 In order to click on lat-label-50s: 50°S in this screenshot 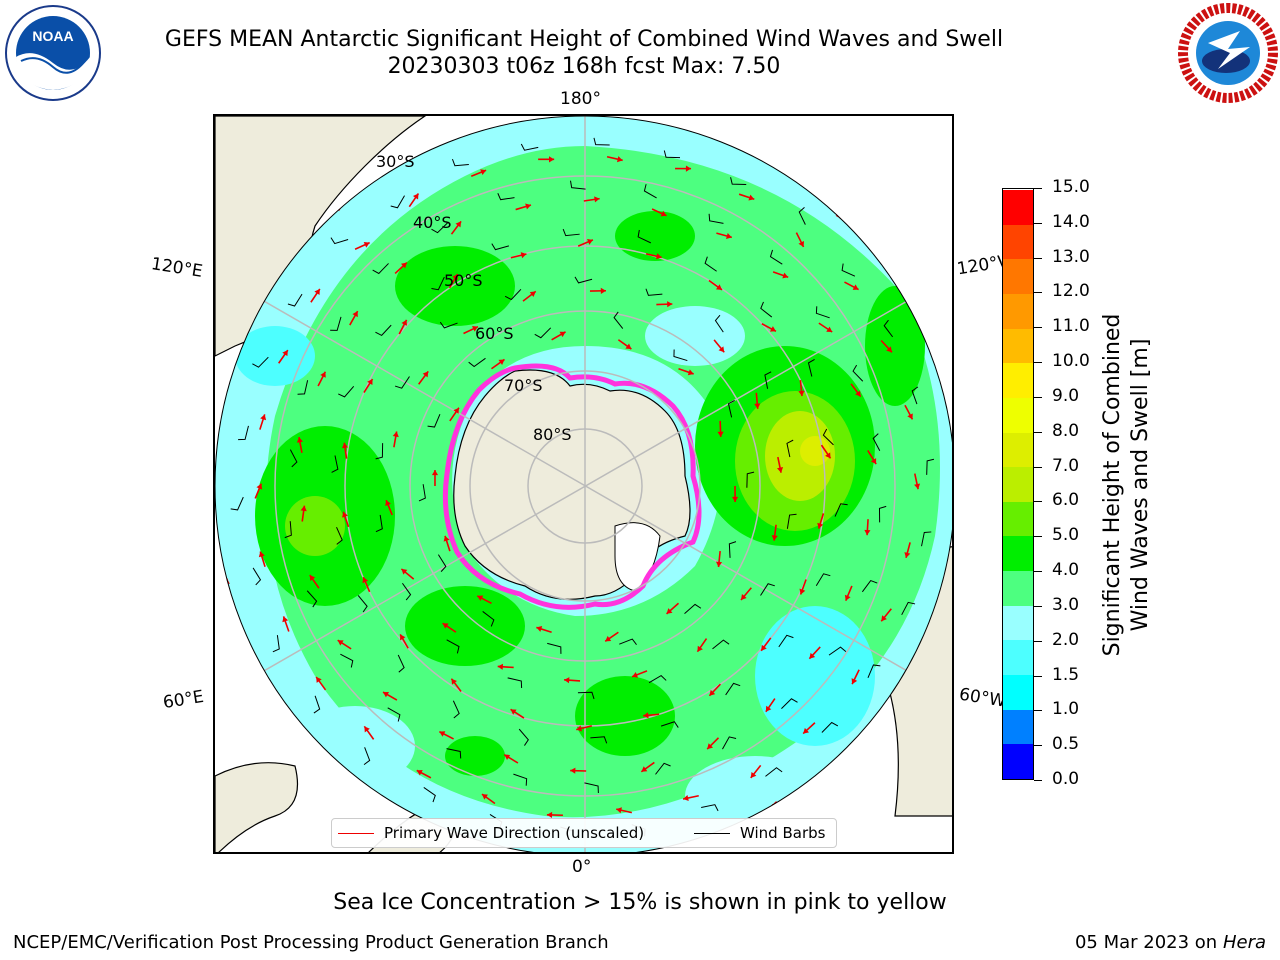, I will do `click(463, 280)`.